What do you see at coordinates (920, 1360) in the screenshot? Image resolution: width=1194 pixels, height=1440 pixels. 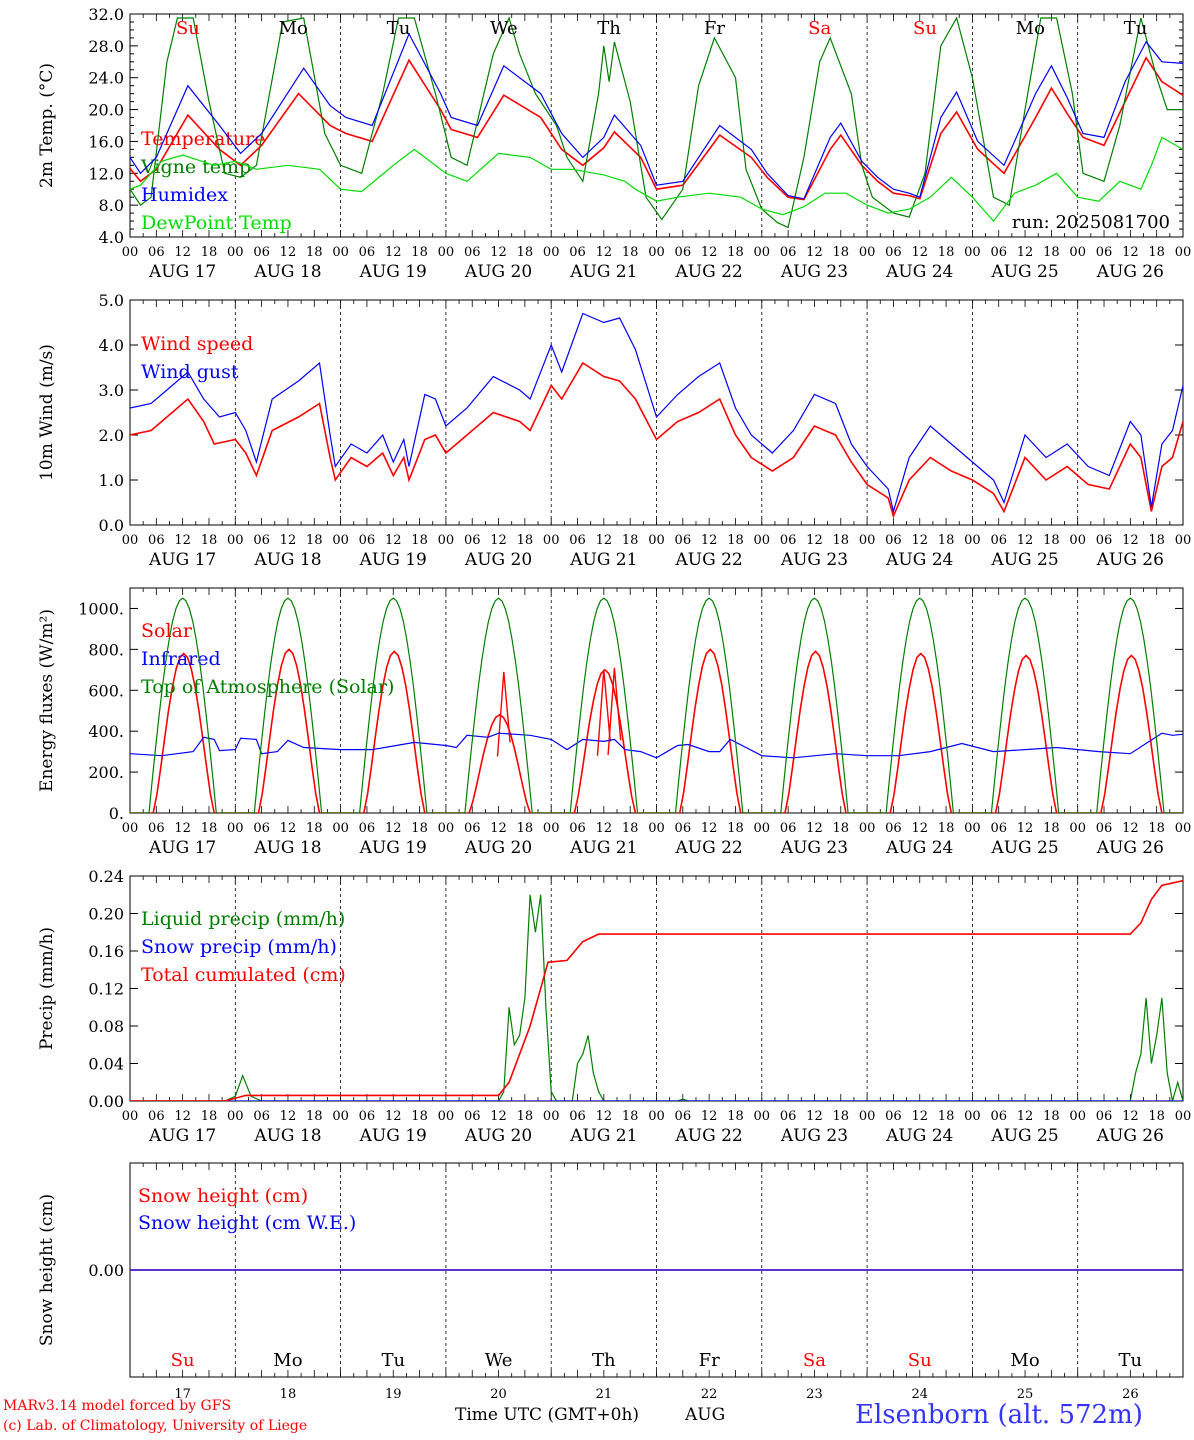 I see `bottom-day-label: Su` at bounding box center [920, 1360].